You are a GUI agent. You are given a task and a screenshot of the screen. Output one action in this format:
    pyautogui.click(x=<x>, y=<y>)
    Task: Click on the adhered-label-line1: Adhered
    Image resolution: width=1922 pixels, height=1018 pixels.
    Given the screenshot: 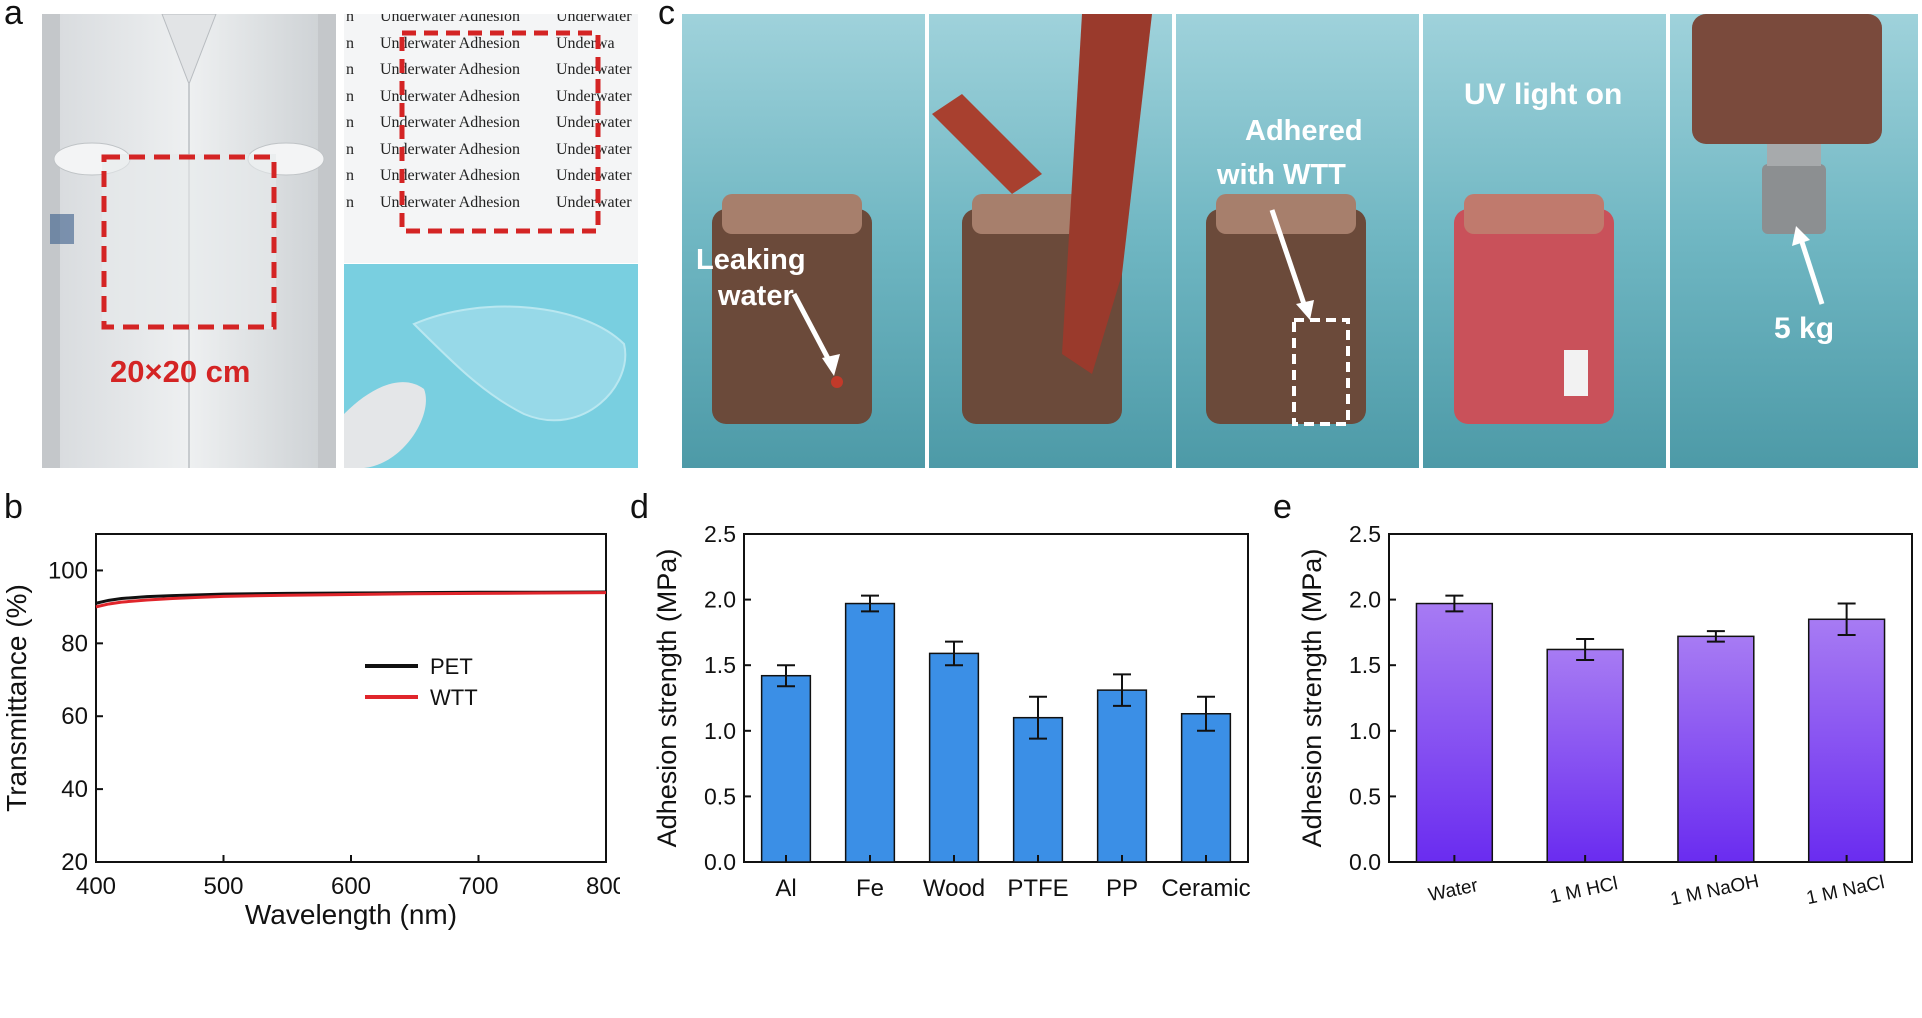 What is the action you would take?
    pyautogui.click(x=1304, y=131)
    